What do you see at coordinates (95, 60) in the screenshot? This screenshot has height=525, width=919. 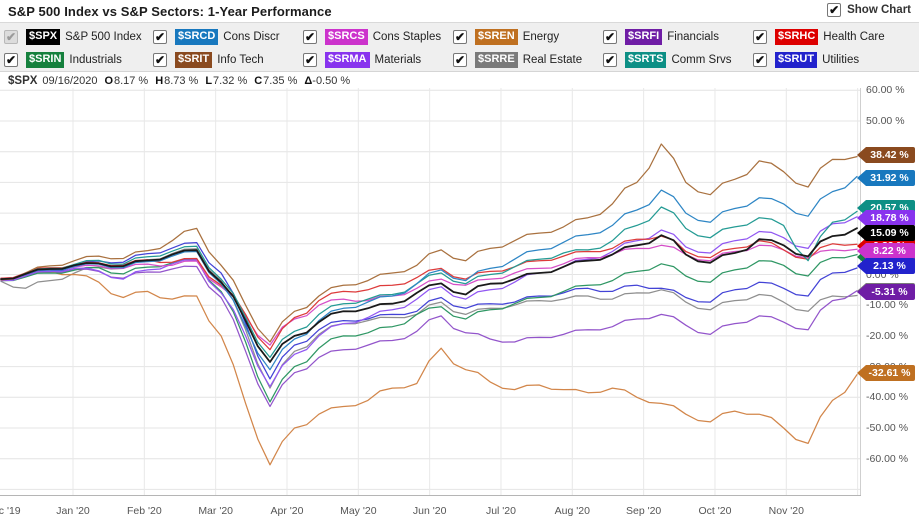 I see `sector-label: Industrials` at bounding box center [95, 60].